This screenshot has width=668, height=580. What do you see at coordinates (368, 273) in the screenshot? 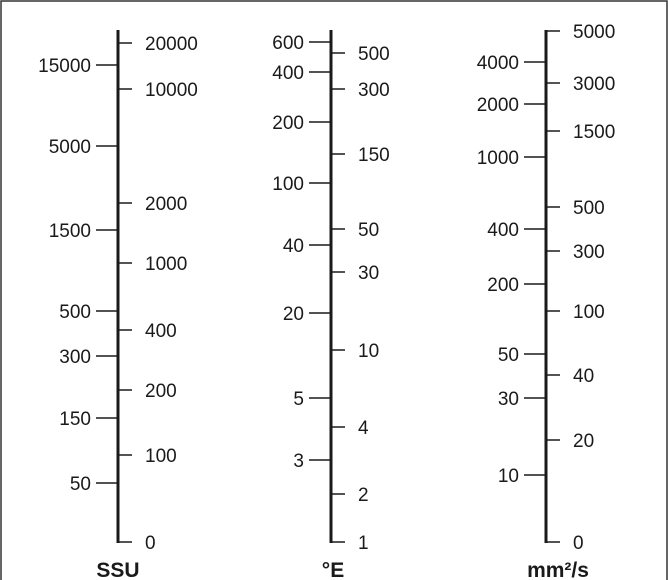
I see `right-tick-label: 30` at bounding box center [368, 273].